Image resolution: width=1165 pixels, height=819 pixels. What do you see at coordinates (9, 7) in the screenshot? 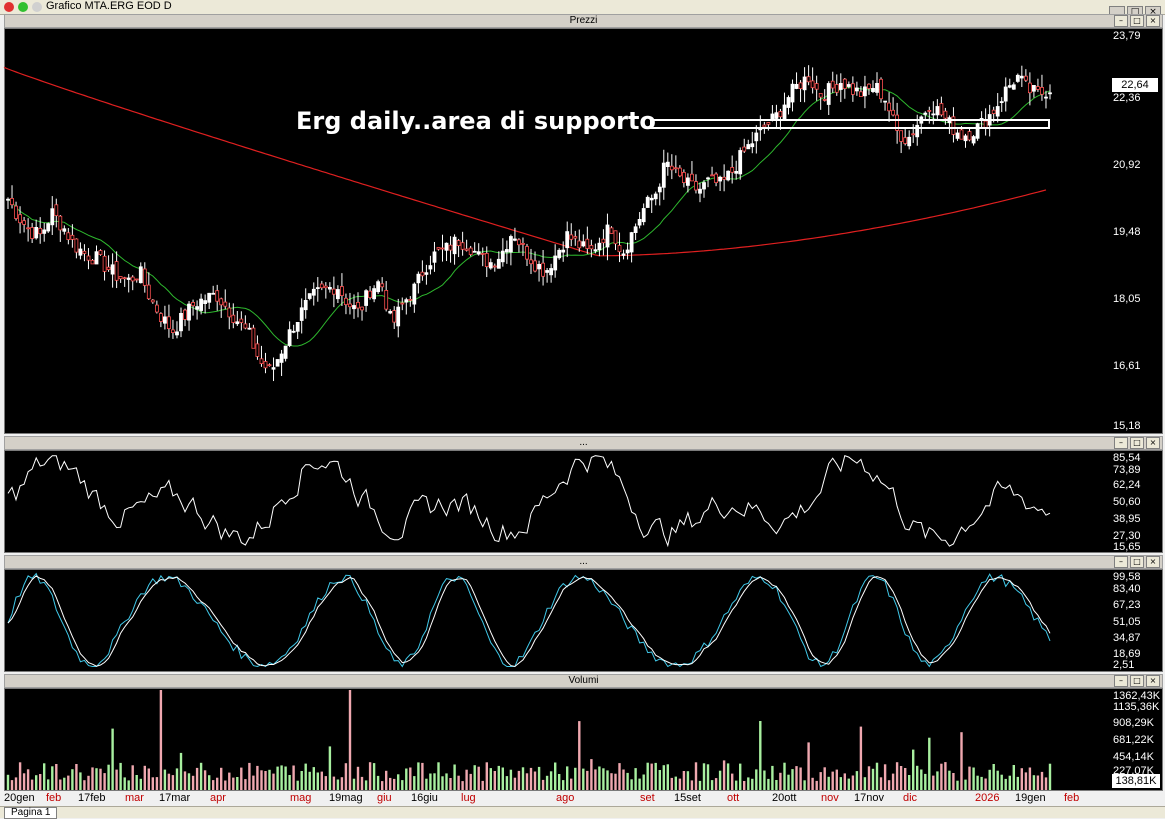
I see `close-dot-icon` at bounding box center [9, 7].